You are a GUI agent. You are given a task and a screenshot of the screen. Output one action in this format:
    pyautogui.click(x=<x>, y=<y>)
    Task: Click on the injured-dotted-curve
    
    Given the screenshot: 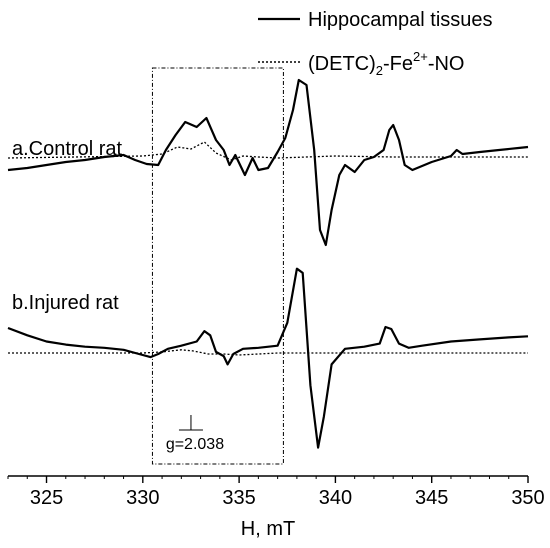 What is the action you would take?
    pyautogui.click(x=268, y=352)
    